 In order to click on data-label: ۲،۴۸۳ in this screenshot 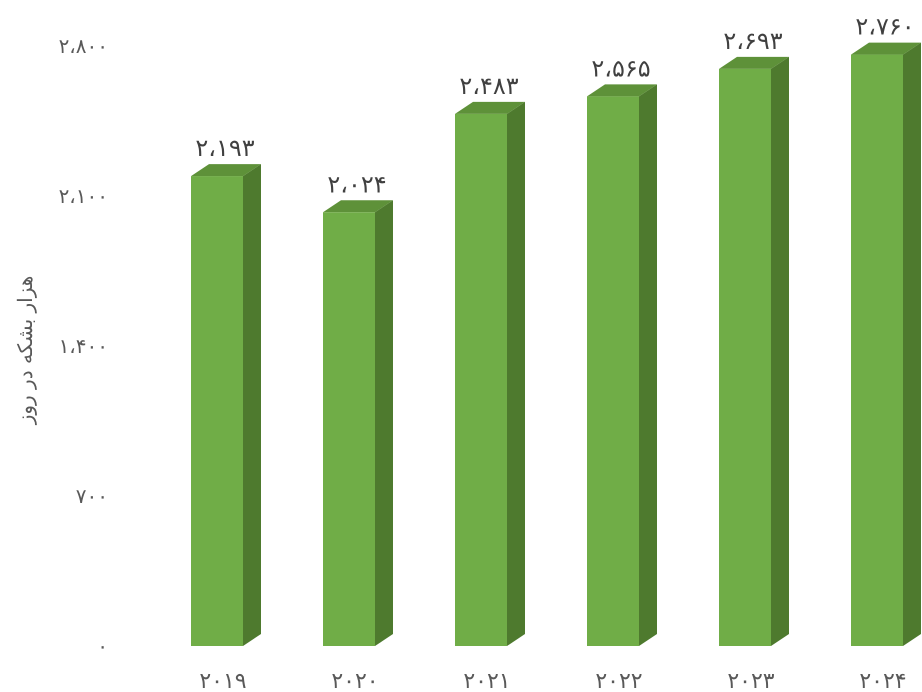, I will do `click(488, 86)`.